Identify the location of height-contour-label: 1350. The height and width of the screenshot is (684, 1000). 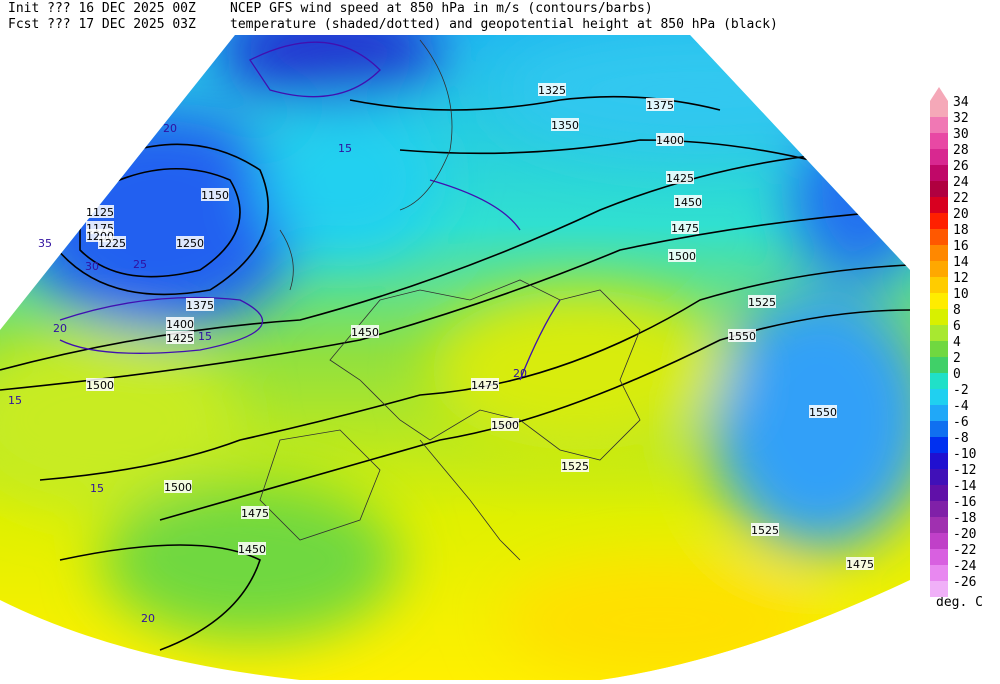
(565, 125).